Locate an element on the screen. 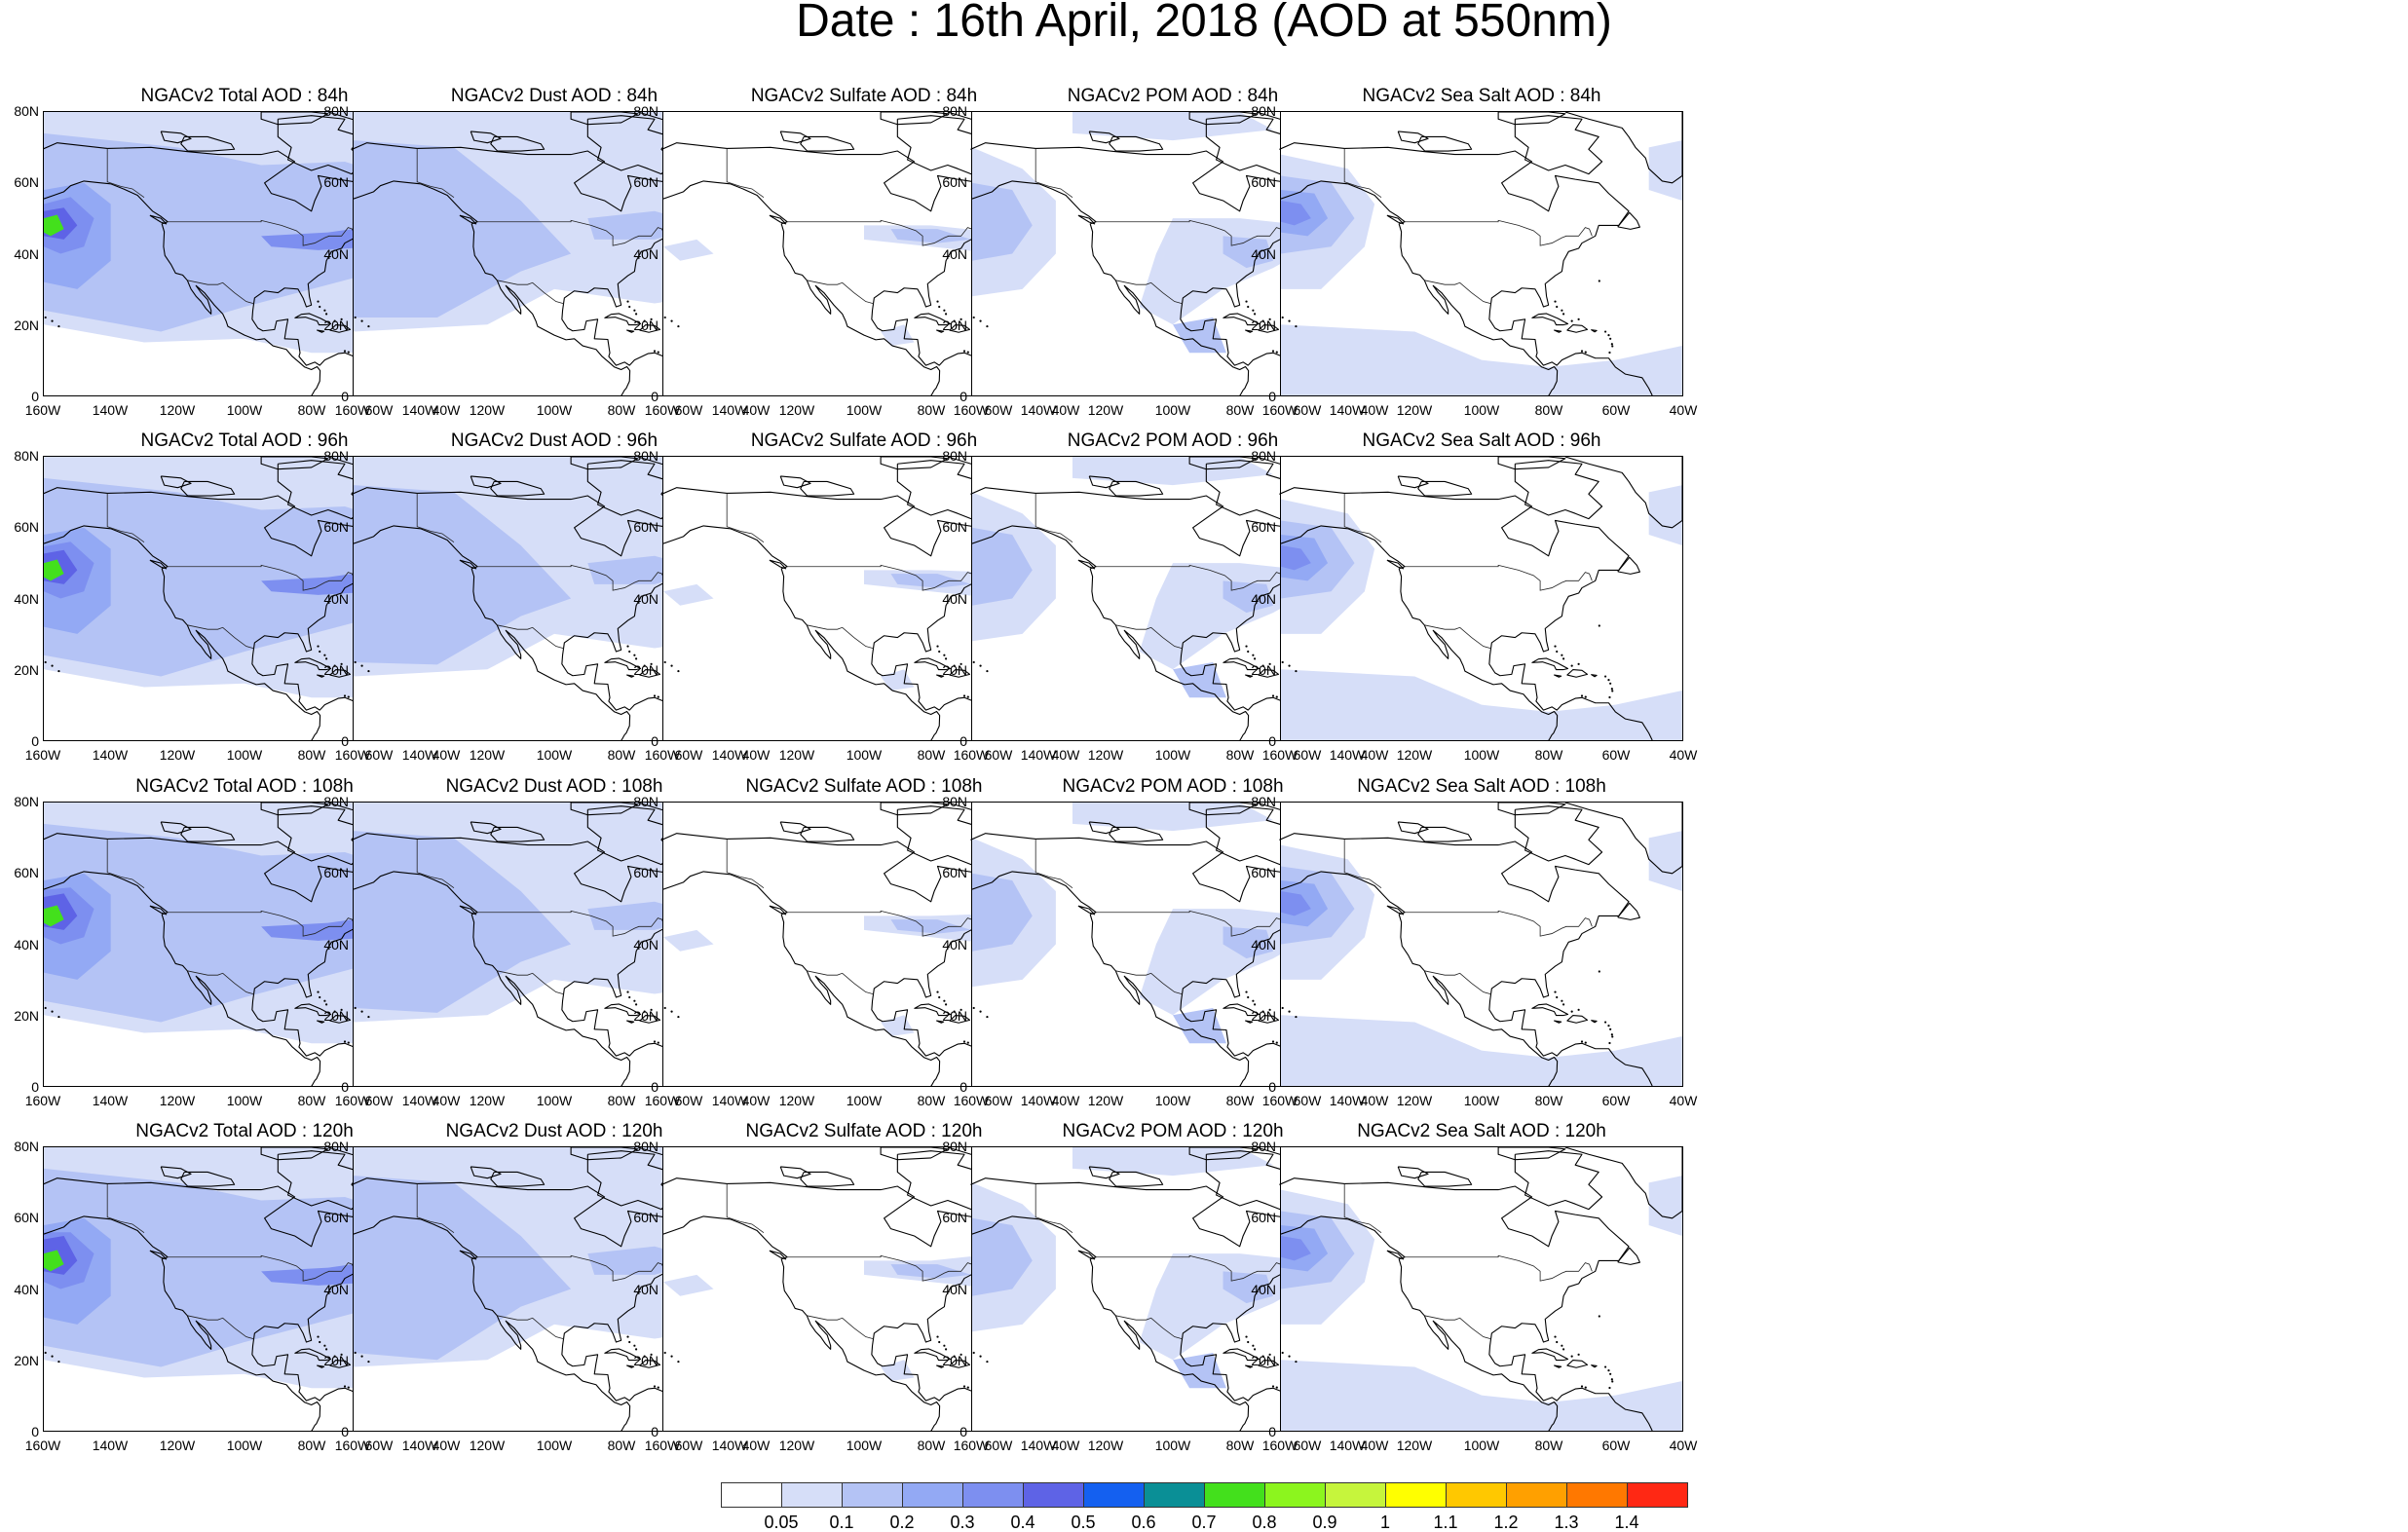 The height and width of the screenshot is (1532, 2408). panel-title: NGACv2 POM AOD : 96h is located at coordinates (1173, 440).